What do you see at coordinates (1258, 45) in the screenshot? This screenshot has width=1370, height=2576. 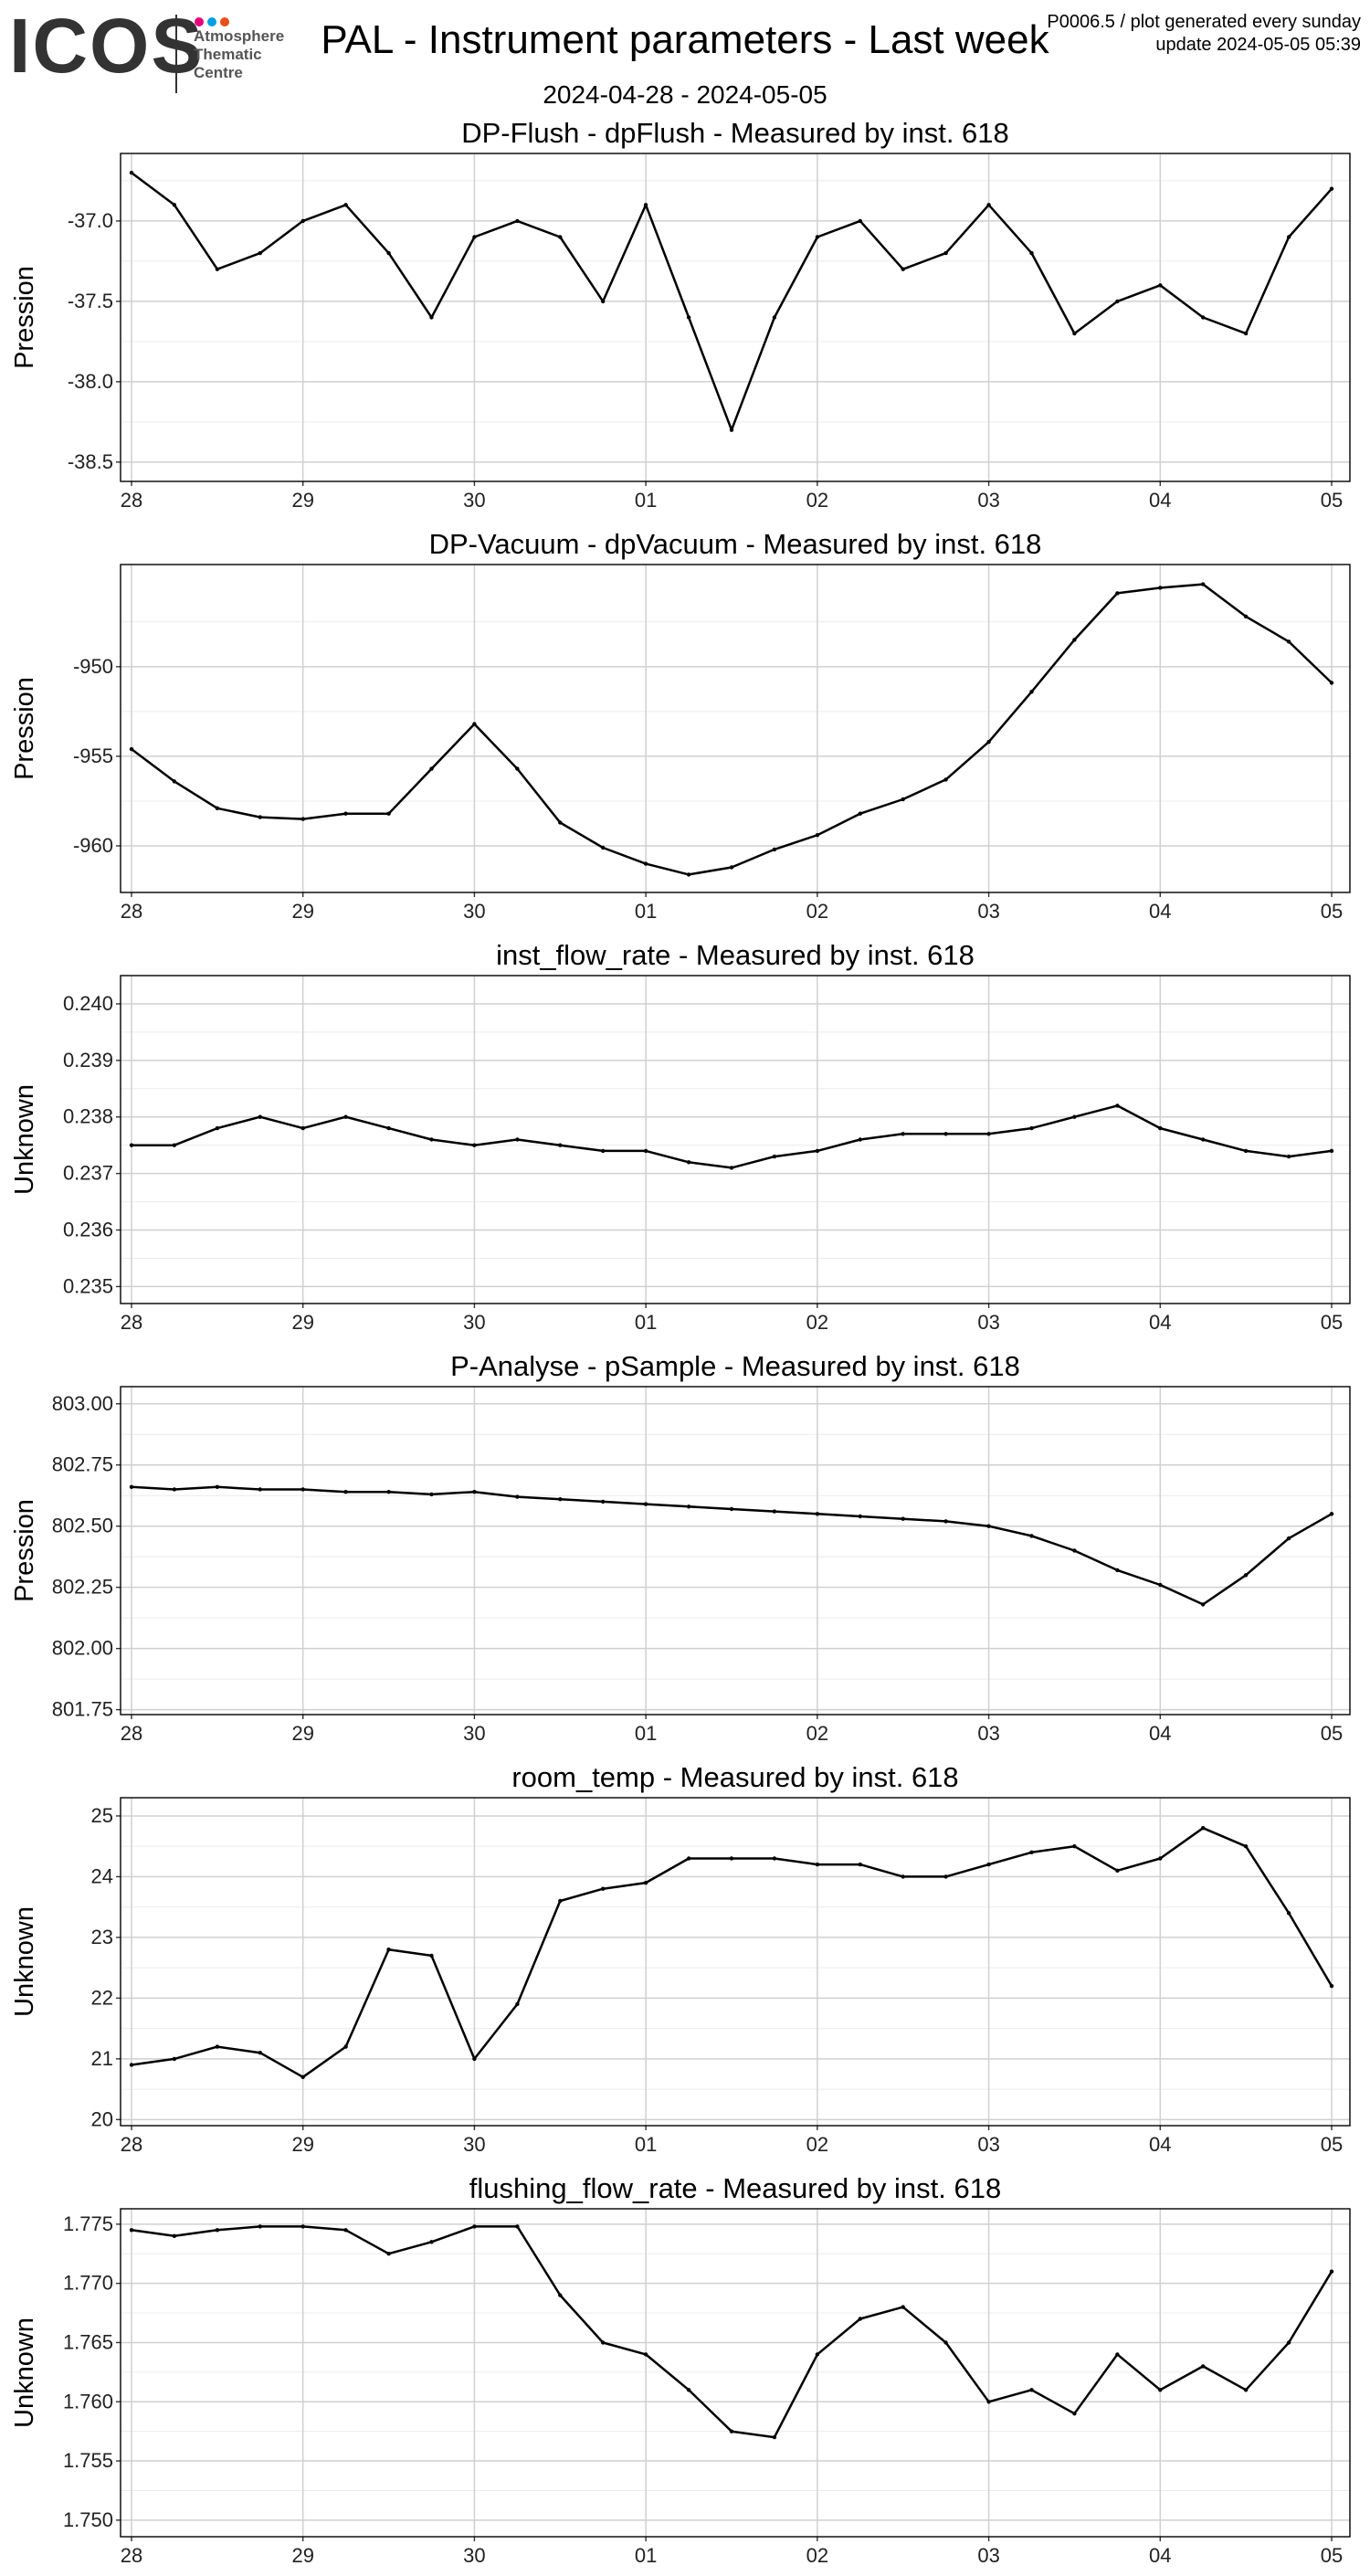 I see `update-timestamp: update 2024-05-05 05:39` at bounding box center [1258, 45].